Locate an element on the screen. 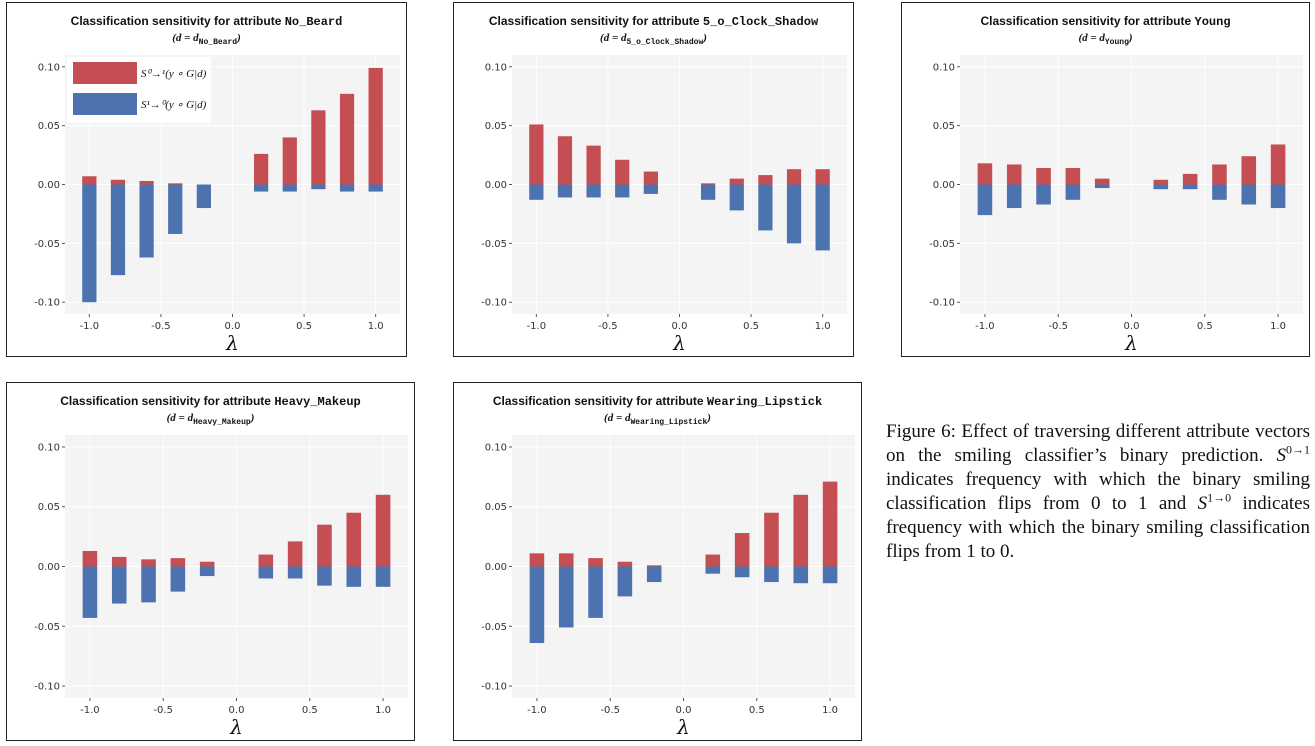 This screenshot has height=746, width=1315. chart-subtitle: (d = dHeavy_Makeup) is located at coordinates (211, 419).